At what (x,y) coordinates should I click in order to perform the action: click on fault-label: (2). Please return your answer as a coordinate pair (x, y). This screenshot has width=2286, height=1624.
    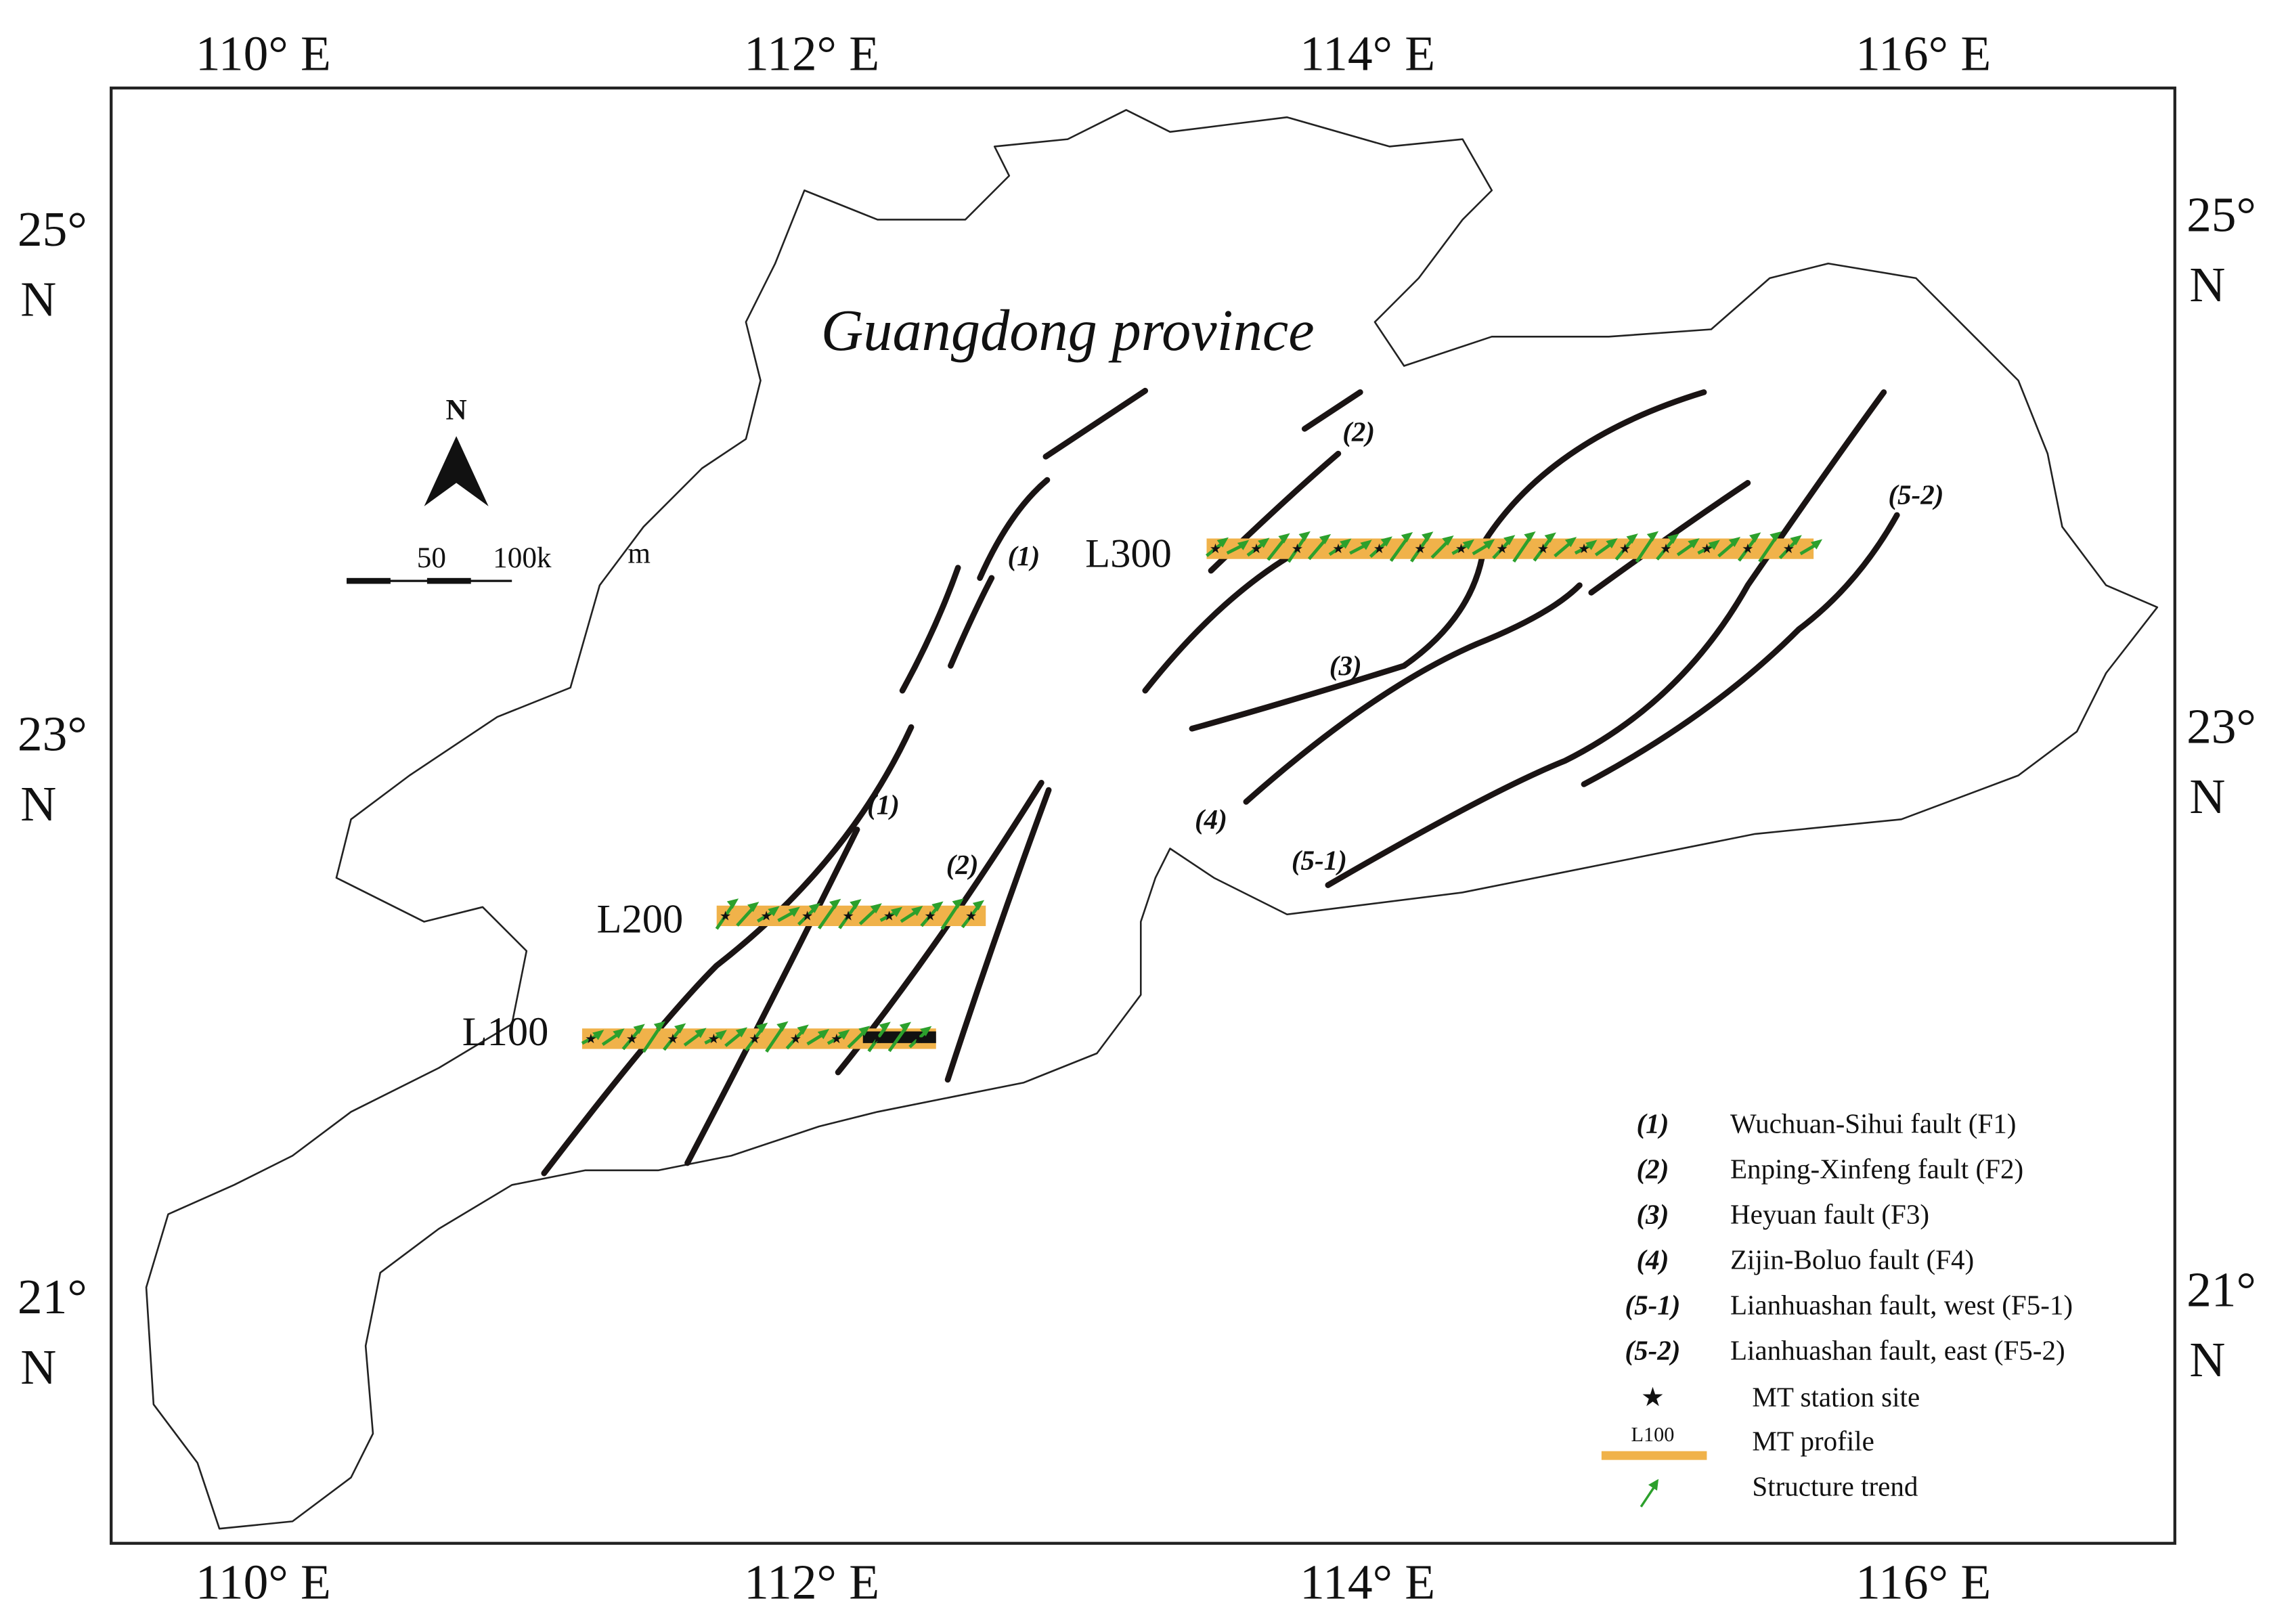
    Looking at the image, I should click on (962, 864).